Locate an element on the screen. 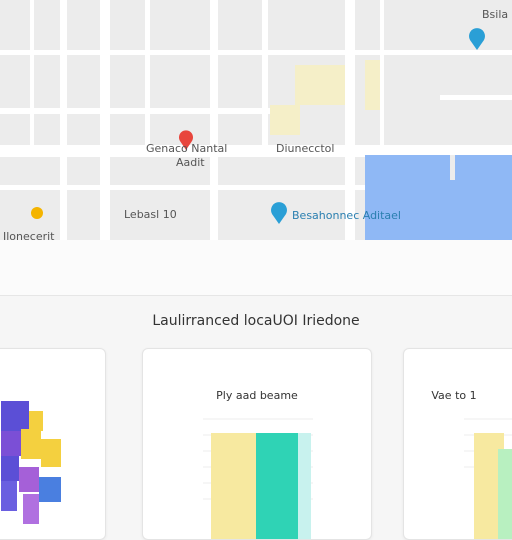 Image resolution: width=512 pixels, height=540 pixels. card is located at coordinates (53, 444).